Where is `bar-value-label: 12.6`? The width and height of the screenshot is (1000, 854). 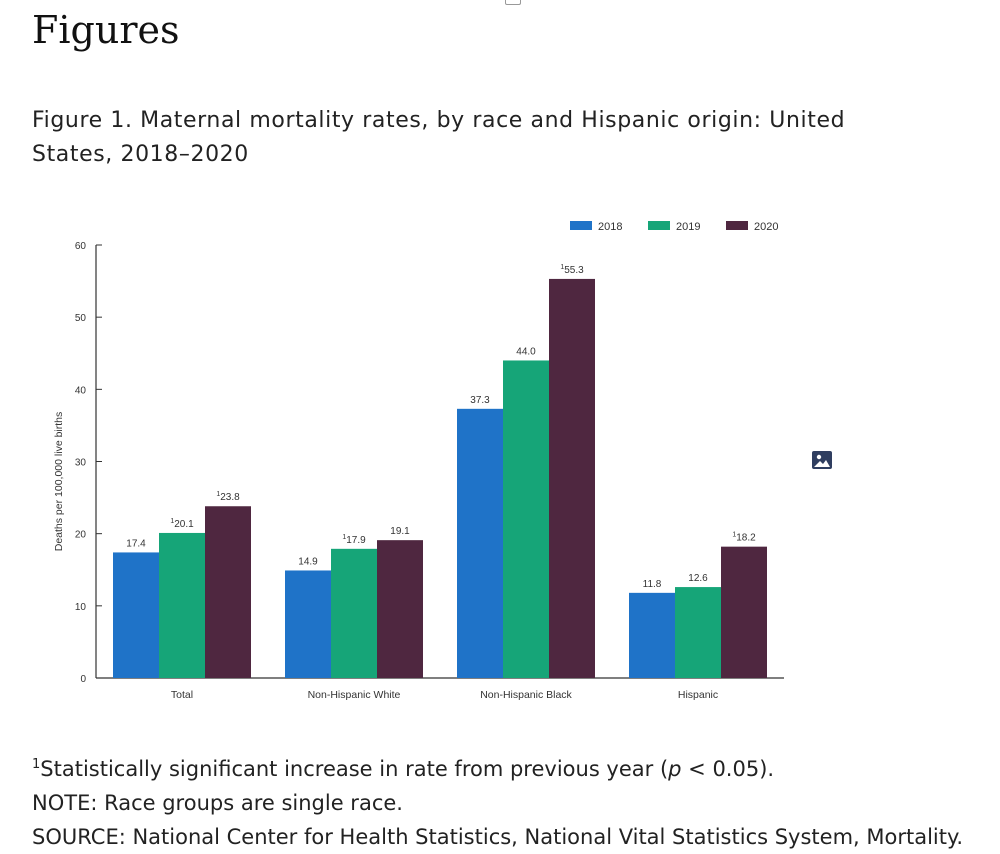
bar-value-label: 12.6 is located at coordinates (698, 578).